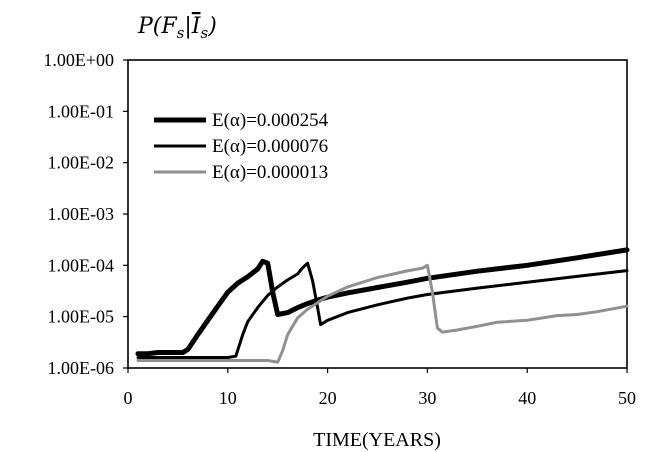 Image resolution: width=666 pixels, height=452 pixels. What do you see at coordinates (380, 388) in the screenshot?
I see `x-axis-ticks: 0 10 20 30 40 50` at bounding box center [380, 388].